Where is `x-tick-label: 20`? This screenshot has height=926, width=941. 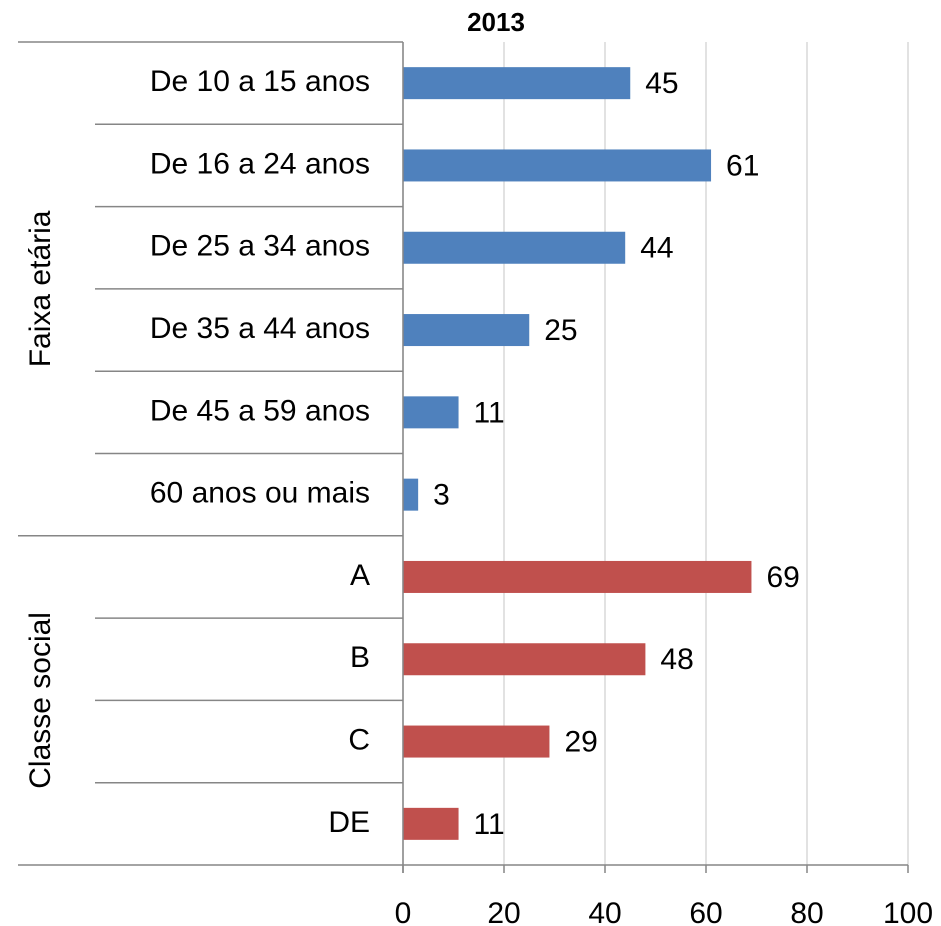
x-tick-label: 20 is located at coordinates (503, 911).